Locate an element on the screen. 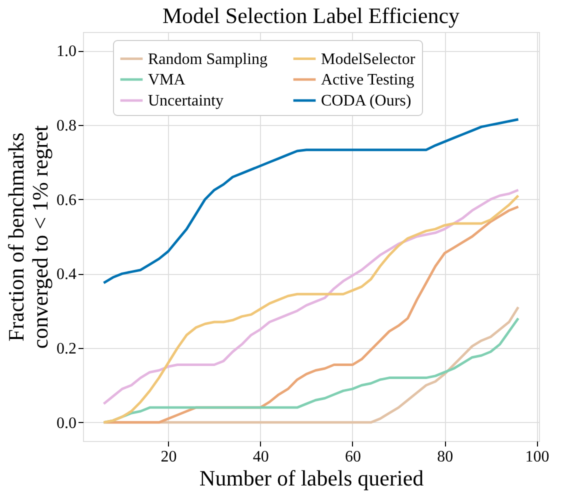 The height and width of the screenshot is (494, 561). x-tick-label: 60 is located at coordinates (352, 457).